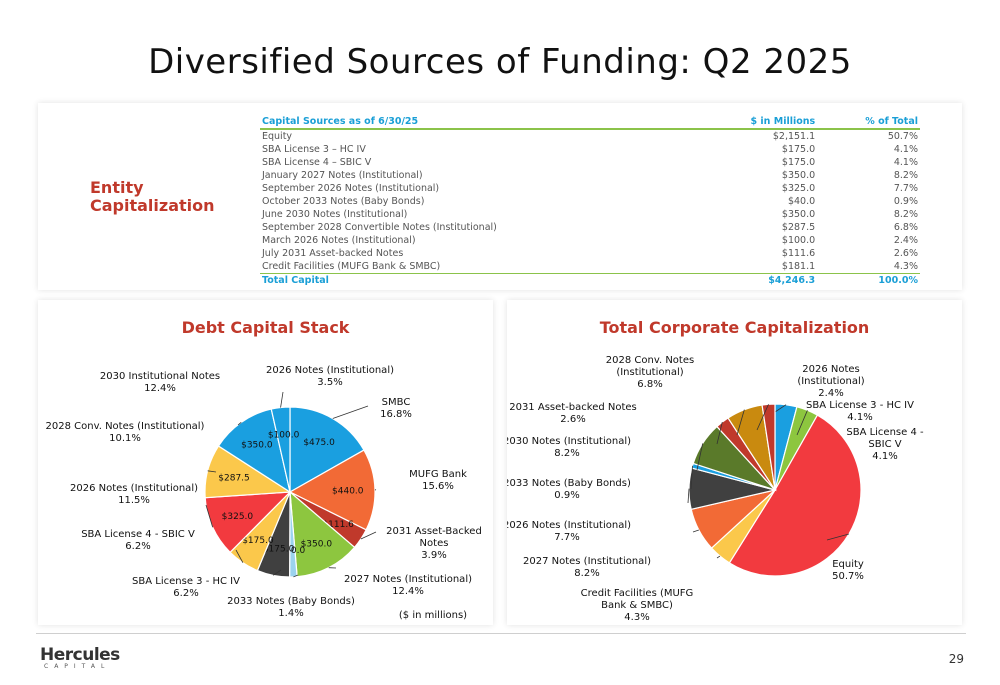  What do you see at coordinates (636, 617) in the screenshot?
I see `slice-label: 4.3%` at bounding box center [636, 617].